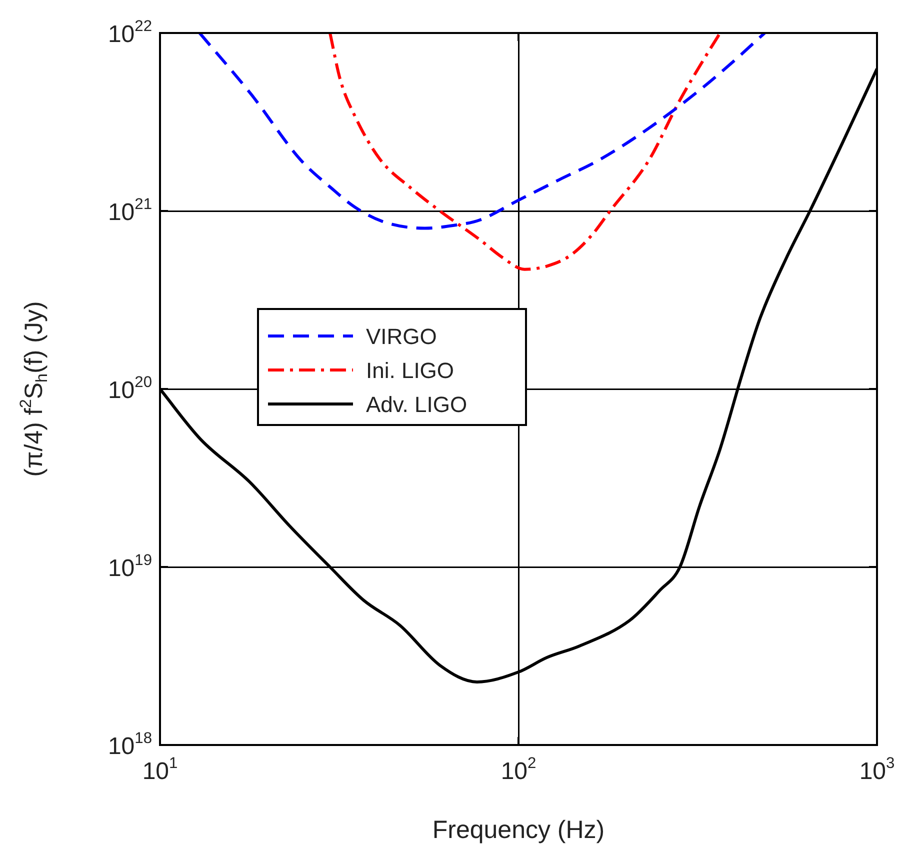 The height and width of the screenshot is (849, 908). I want to click on y-axis-title: (π/4) f2Sh(f) (Jy), so click(33, 389).